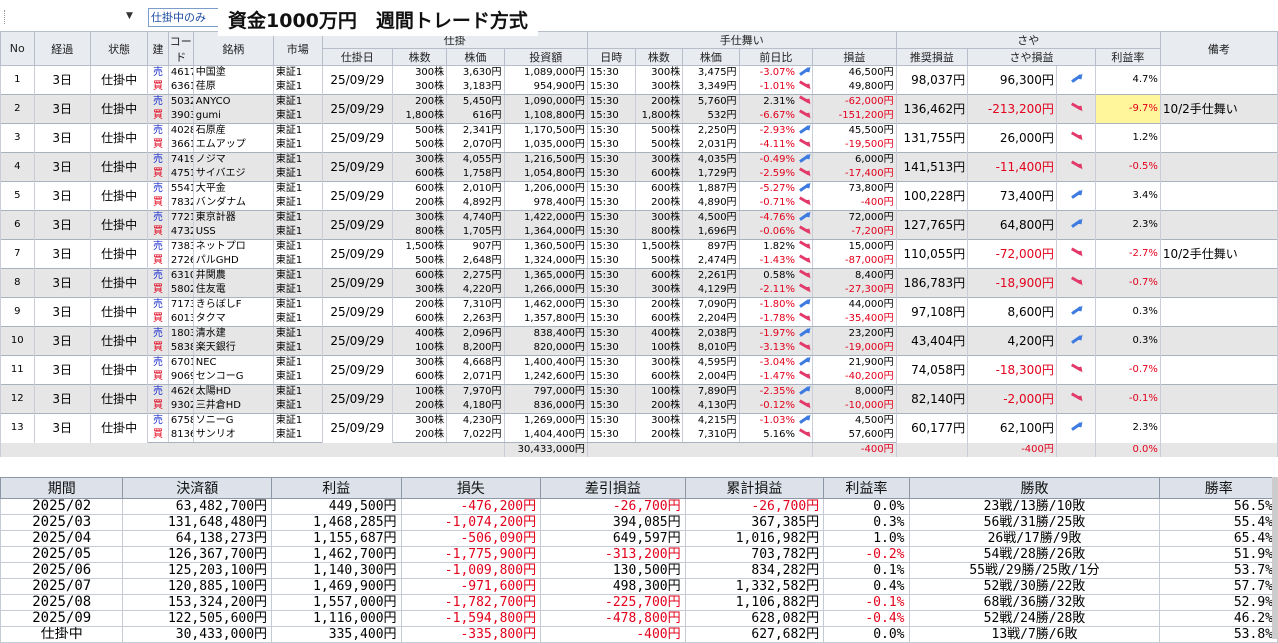  Describe the element at coordinates (545, 145) in the screenshot. I see `investment-cell: 1,035,000円` at that location.